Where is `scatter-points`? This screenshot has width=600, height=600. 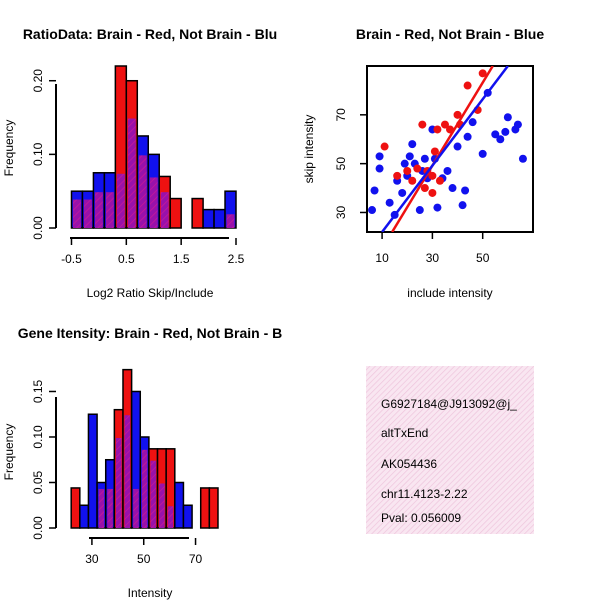
scatter-points is located at coordinates (447, 149).